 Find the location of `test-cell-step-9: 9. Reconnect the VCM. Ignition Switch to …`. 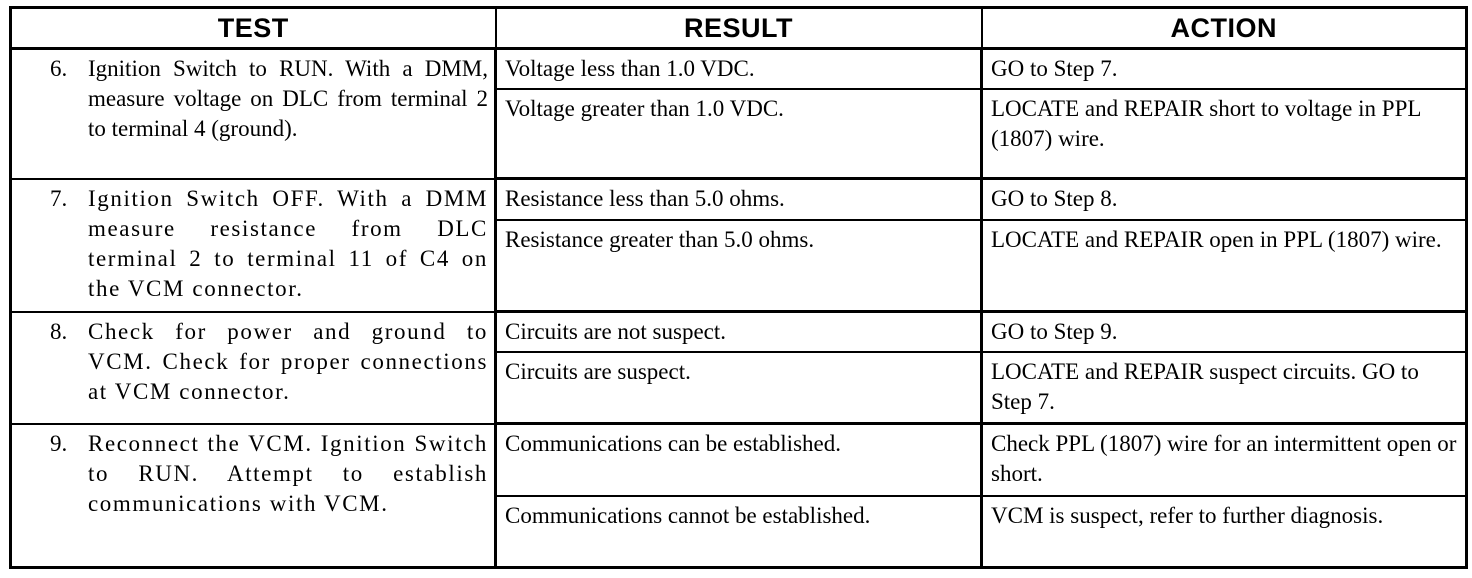

test-cell-step-9: 9. Reconnect the VCM. Ignition Switch to … is located at coordinates (253, 495).